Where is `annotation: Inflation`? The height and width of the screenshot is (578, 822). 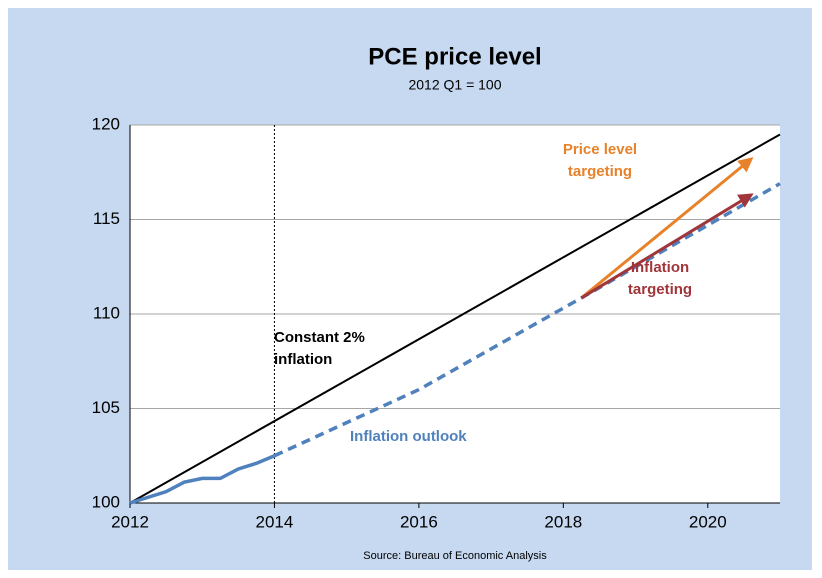
annotation: Inflation is located at coordinates (660, 267).